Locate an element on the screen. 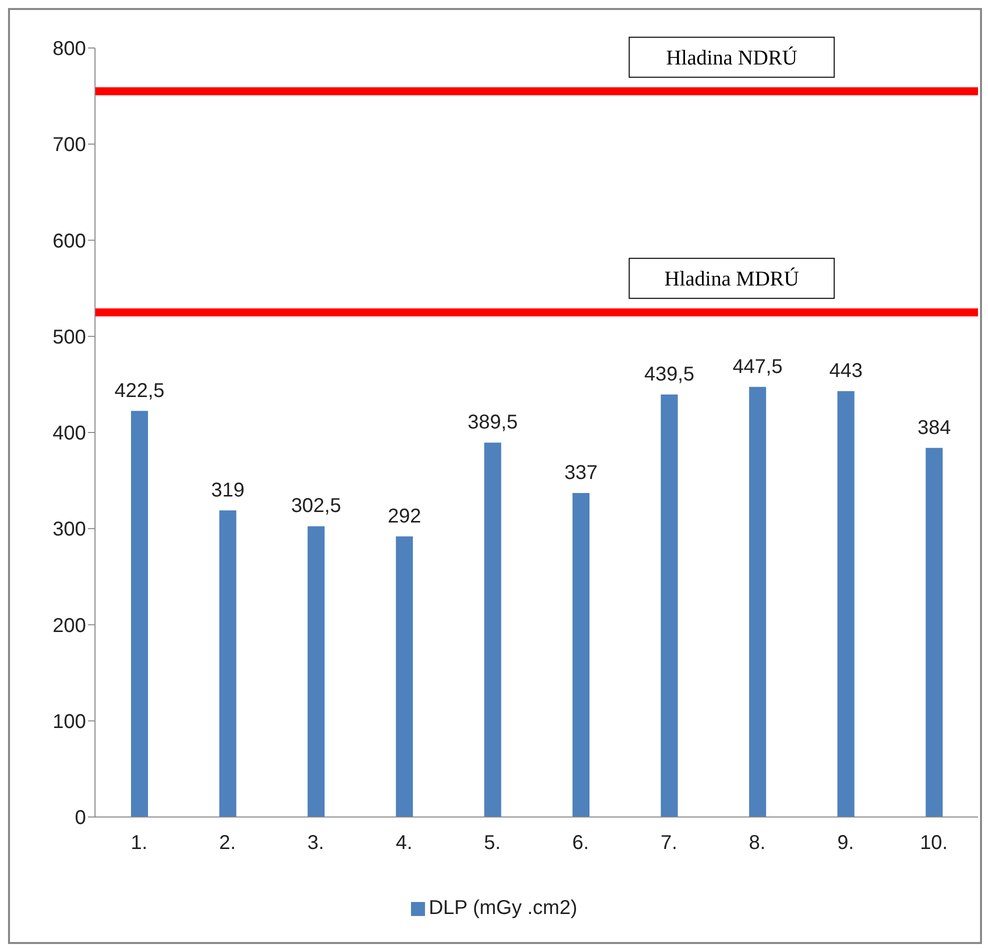 The height and width of the screenshot is (950, 988). data-label: 337 is located at coordinates (581, 473).